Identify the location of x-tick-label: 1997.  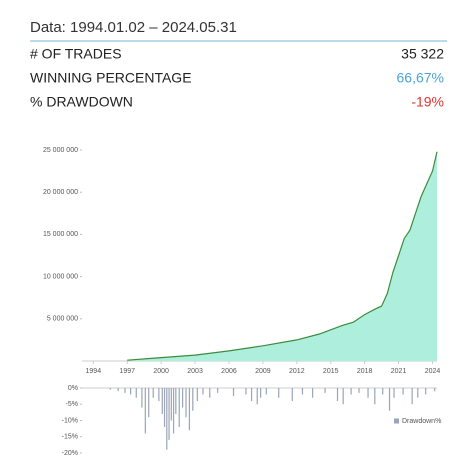
(127, 371).